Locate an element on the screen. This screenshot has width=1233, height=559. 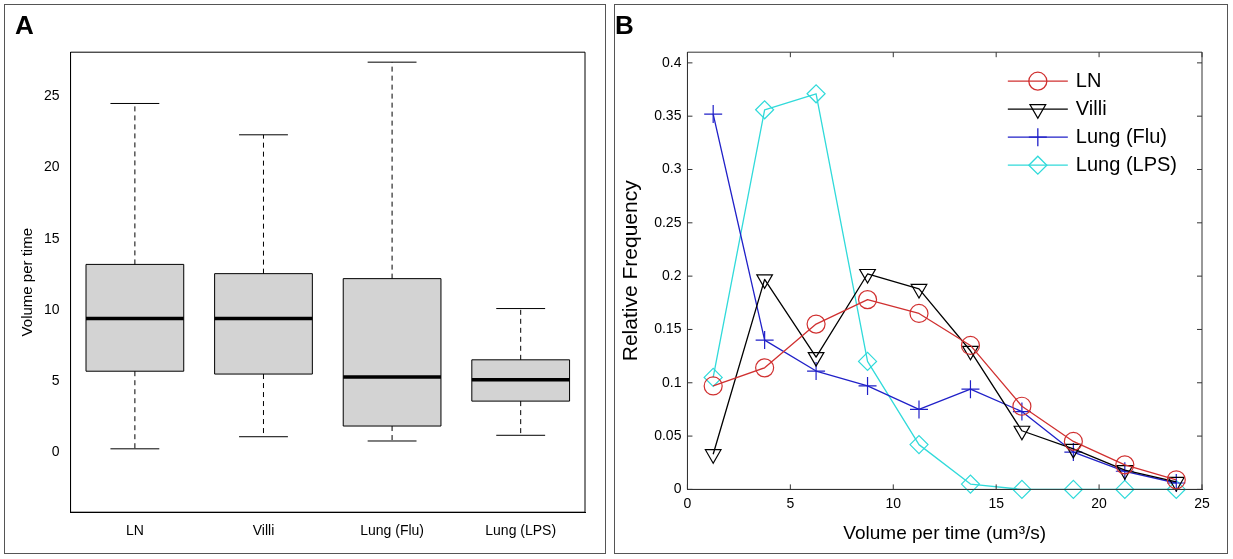
y-axis-title: Volume per time is located at coordinates (27, 282).